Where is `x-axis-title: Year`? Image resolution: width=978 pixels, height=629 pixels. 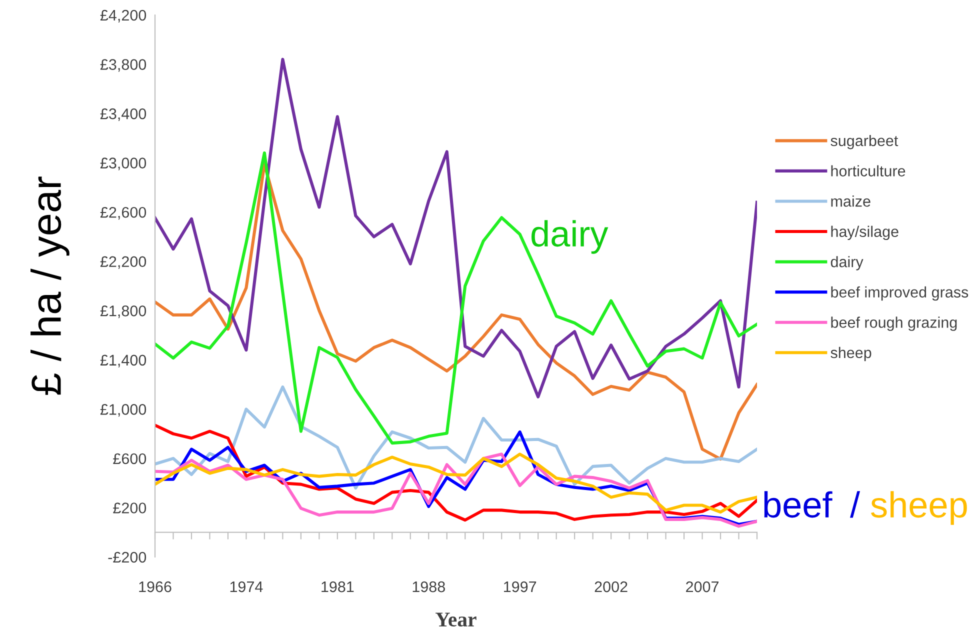 x-axis-title: Year is located at coordinates (456, 619).